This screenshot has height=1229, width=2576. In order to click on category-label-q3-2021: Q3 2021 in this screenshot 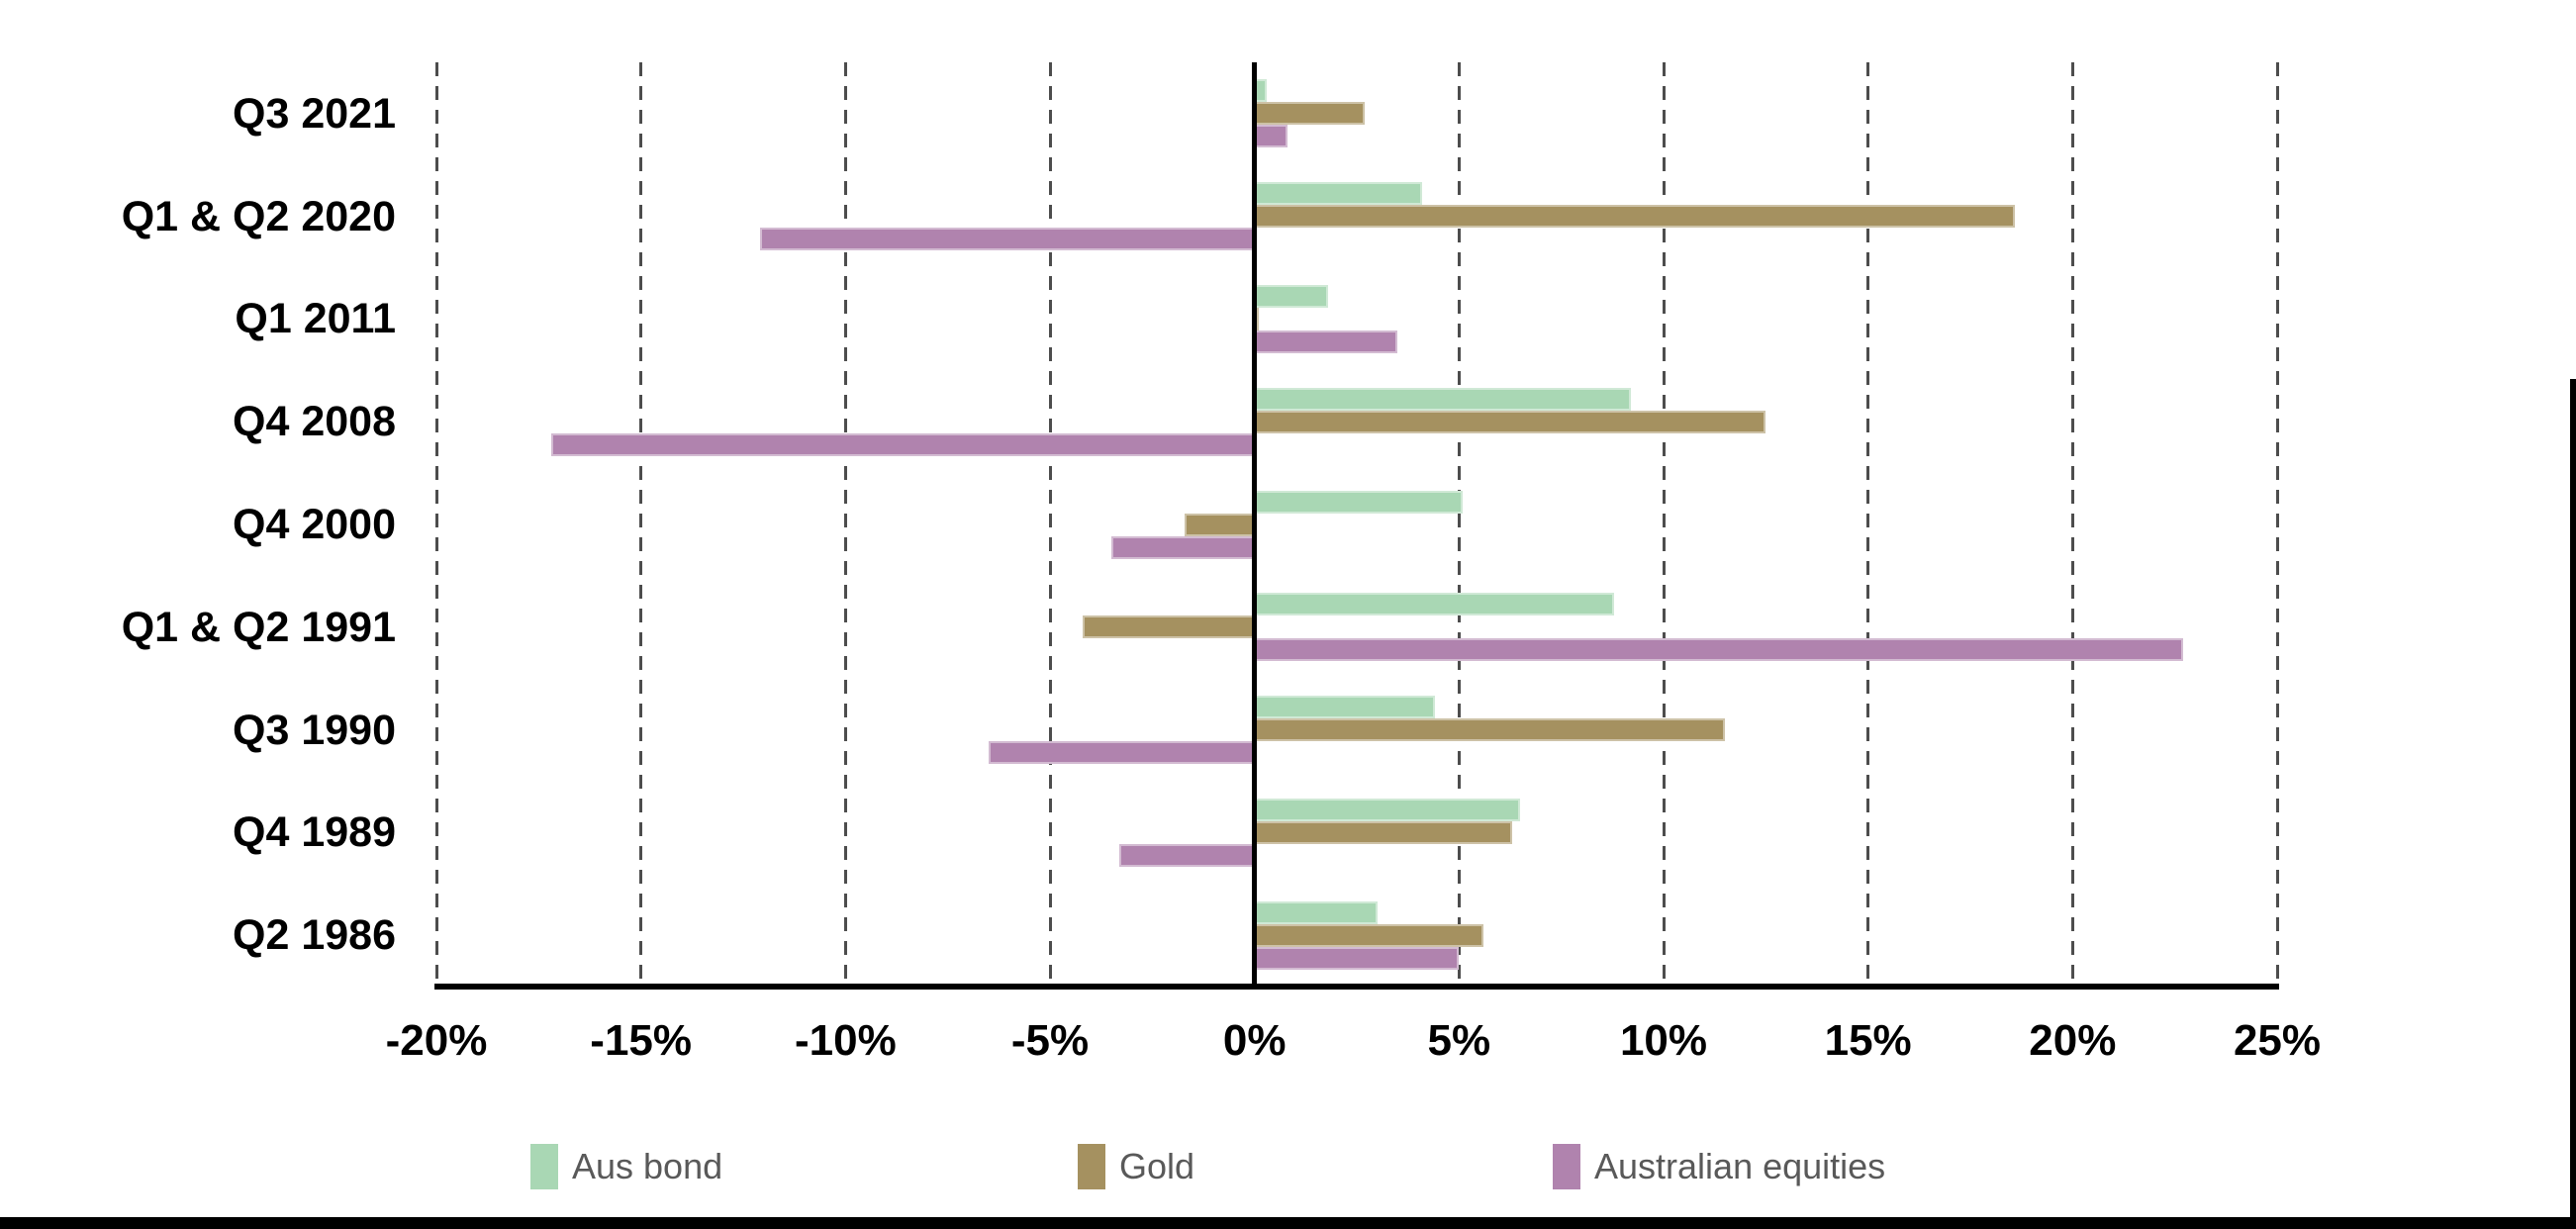, I will do `click(314, 114)`.